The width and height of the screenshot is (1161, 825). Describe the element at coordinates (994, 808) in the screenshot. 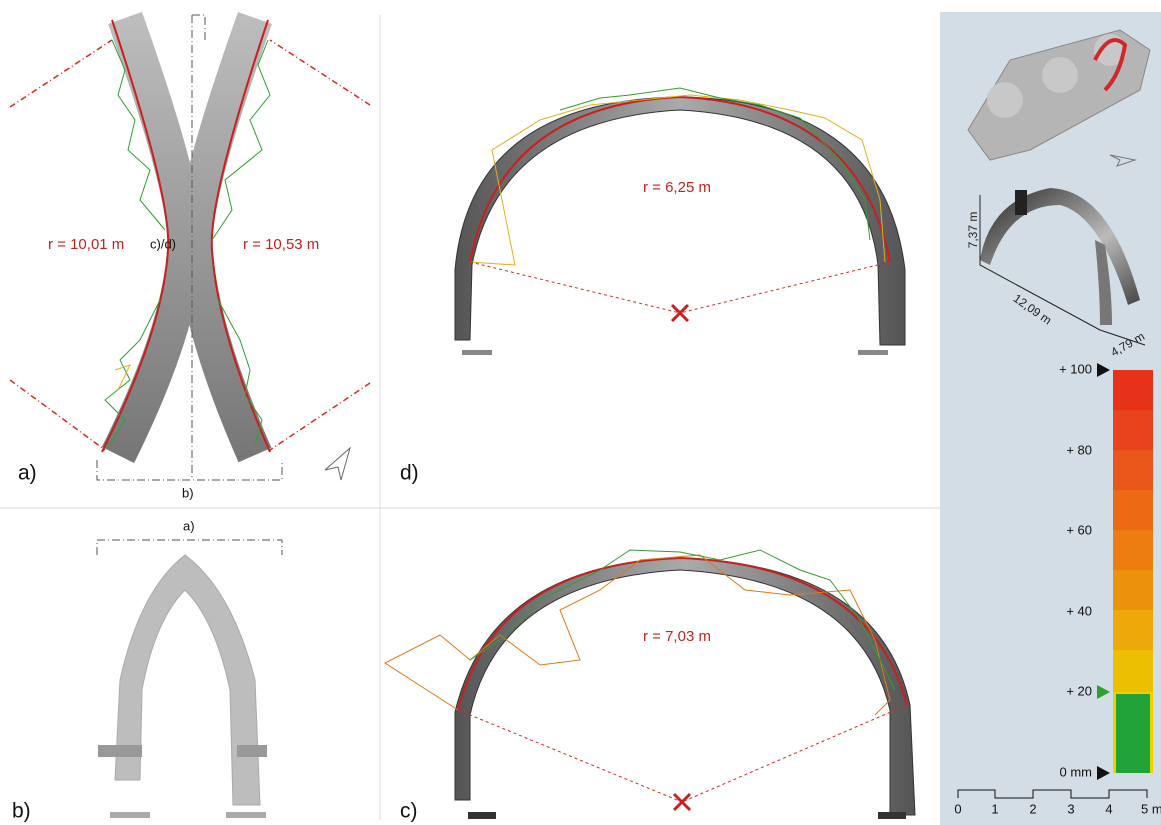

I see `scale-bar-label: 1` at that location.